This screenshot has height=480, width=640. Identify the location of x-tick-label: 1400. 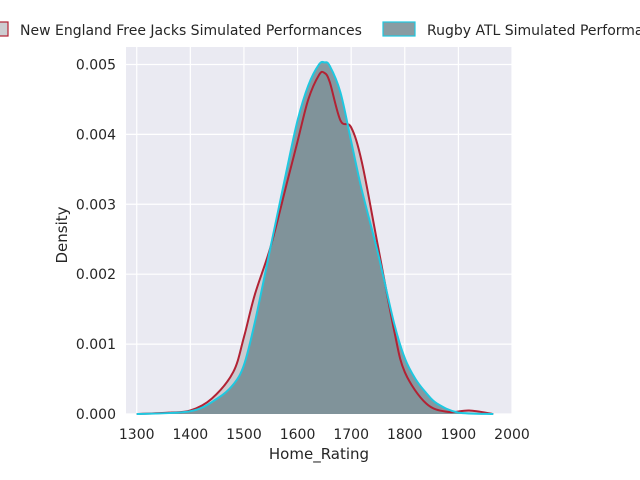
(191, 435).